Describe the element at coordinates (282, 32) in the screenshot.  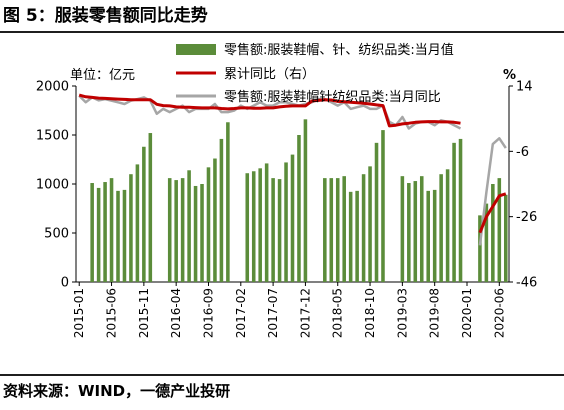
I see `title-divider` at that location.